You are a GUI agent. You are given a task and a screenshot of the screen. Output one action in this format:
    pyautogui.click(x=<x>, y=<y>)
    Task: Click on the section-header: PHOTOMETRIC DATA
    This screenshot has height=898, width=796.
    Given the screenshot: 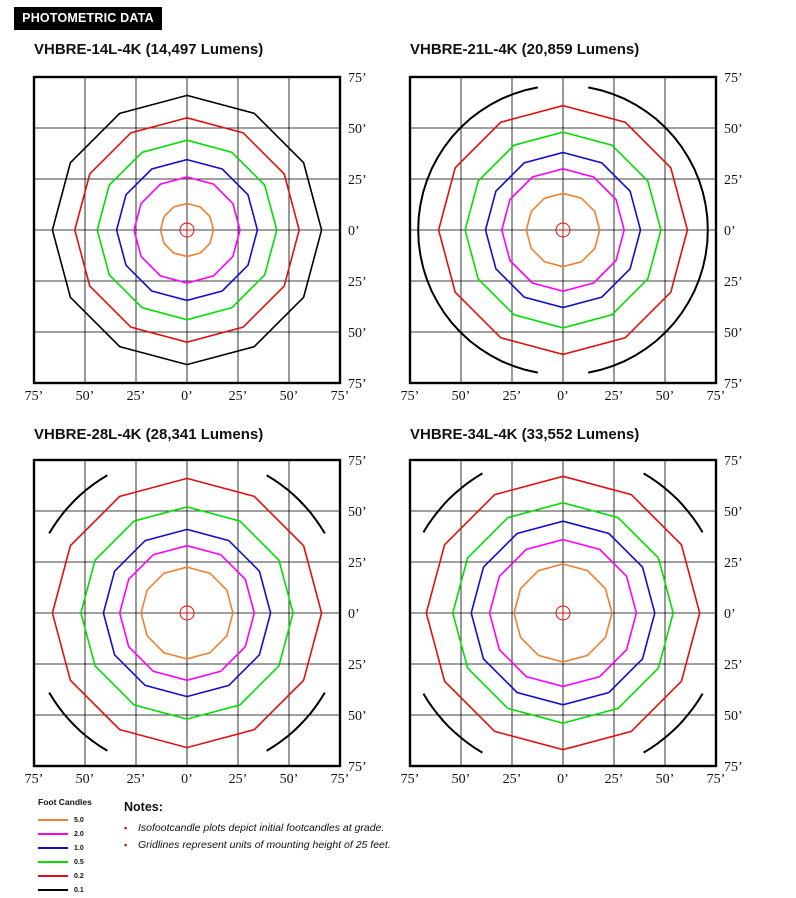 What is the action you would take?
    pyautogui.click(x=88, y=18)
    